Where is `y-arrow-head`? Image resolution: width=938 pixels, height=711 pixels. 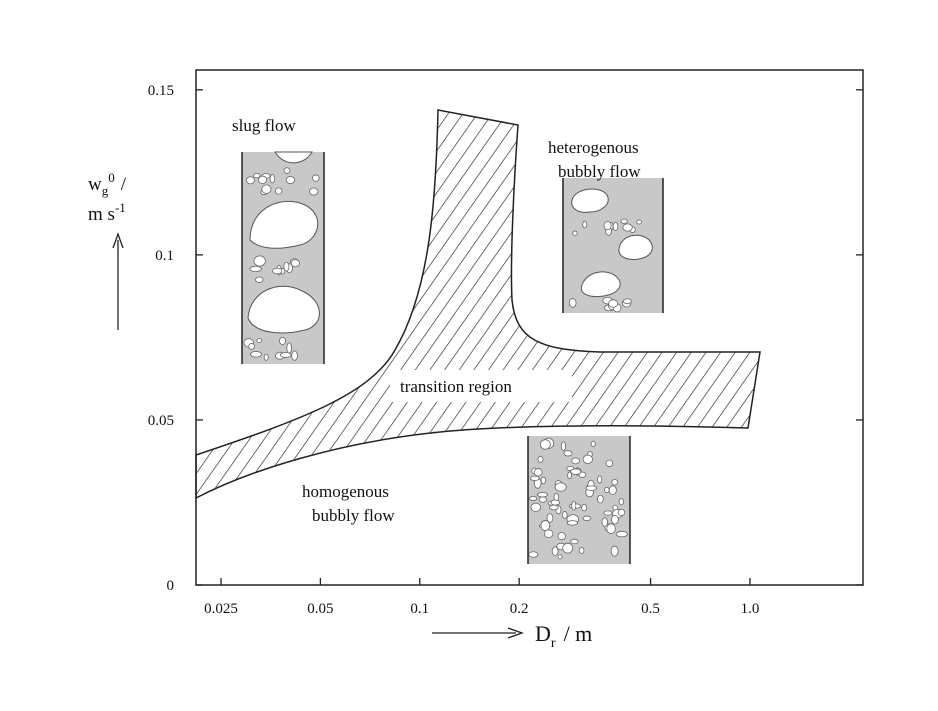
y-arrow-head is located at coordinates (118, 240).